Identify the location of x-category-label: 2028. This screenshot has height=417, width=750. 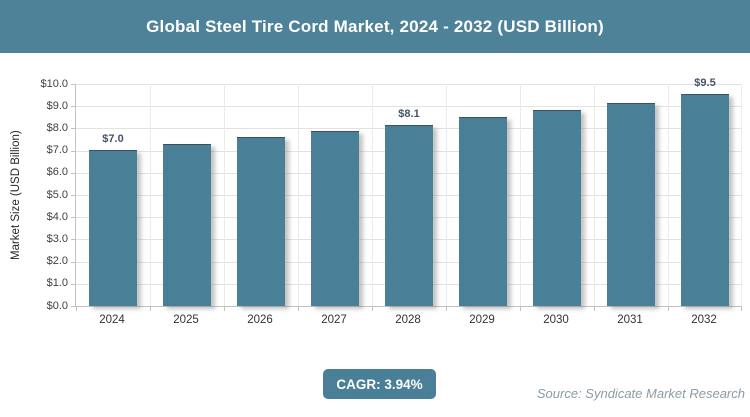
(408, 320).